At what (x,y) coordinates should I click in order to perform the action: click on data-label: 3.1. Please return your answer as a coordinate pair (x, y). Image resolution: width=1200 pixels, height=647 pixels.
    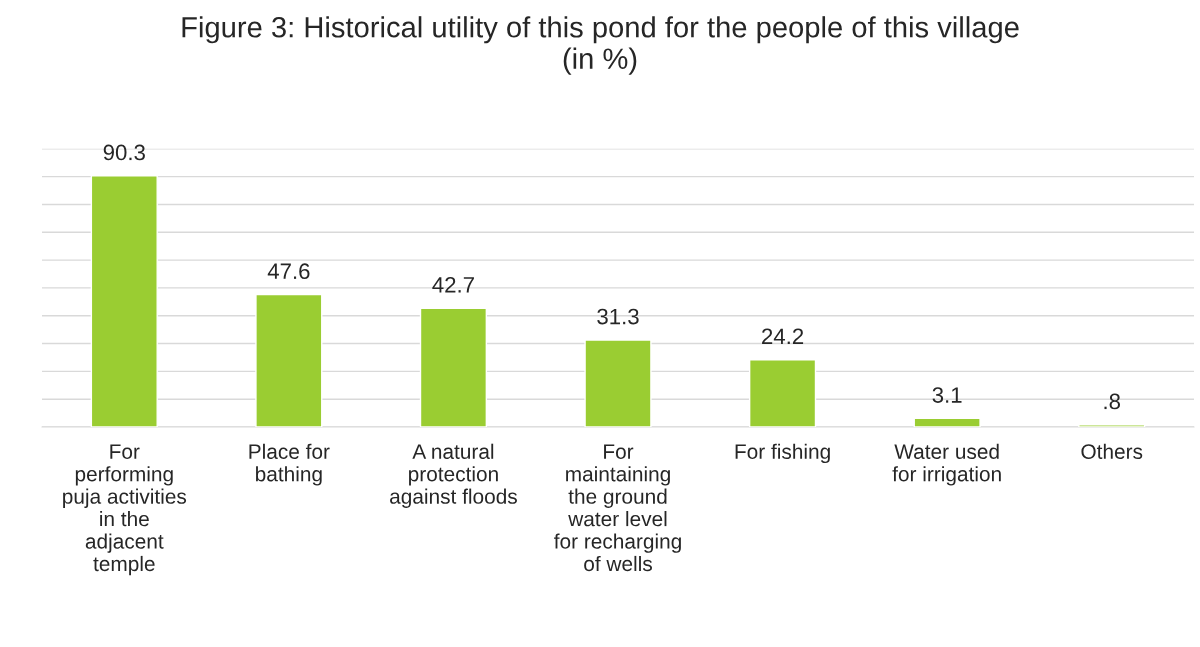
    Looking at the image, I should click on (947, 395).